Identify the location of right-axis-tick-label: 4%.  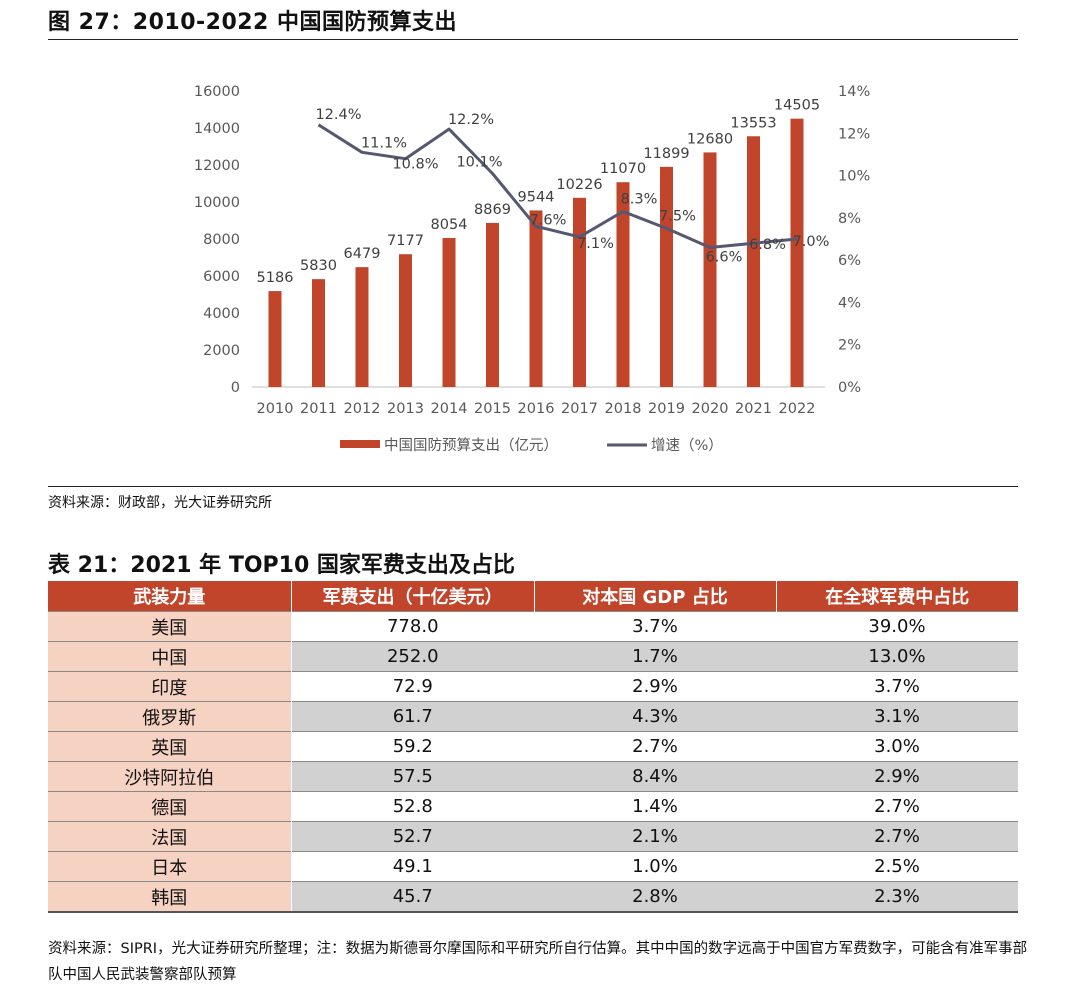
(849, 303).